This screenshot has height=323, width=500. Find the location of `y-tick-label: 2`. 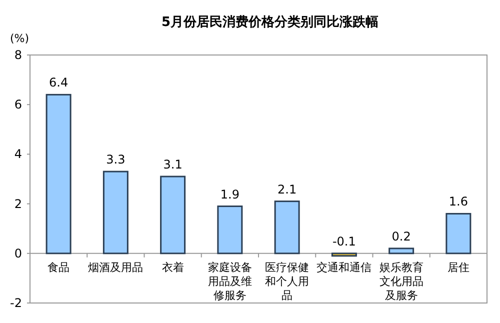

y-tick-label: 2 is located at coordinates (18, 203).